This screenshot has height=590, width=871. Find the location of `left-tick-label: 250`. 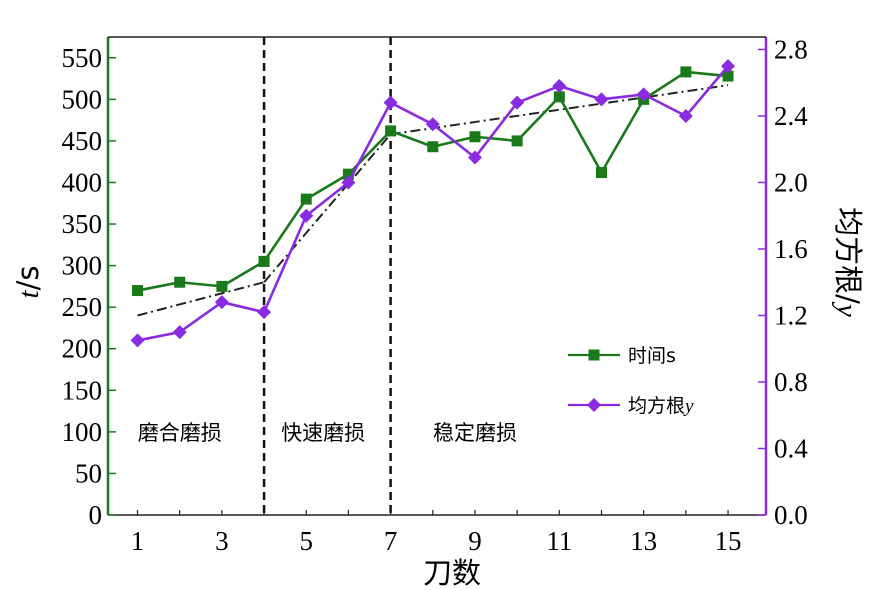

left-tick-label: 250 is located at coordinates (82, 307).